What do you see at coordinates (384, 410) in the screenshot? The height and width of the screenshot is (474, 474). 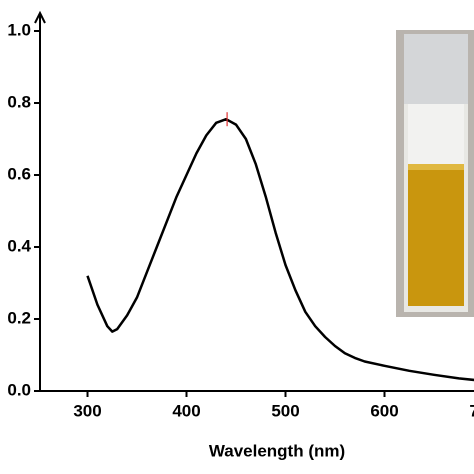 I see `x-tick-label: 600` at bounding box center [384, 410].